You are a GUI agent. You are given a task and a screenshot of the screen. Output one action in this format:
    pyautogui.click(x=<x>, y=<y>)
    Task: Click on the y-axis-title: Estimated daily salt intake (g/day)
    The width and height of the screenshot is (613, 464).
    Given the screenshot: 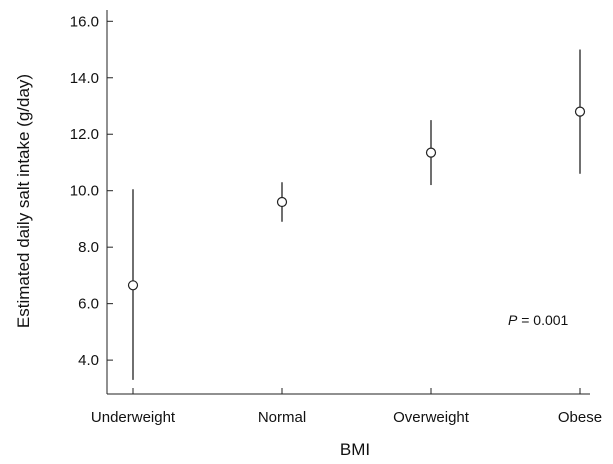 What is the action you would take?
    pyautogui.click(x=23, y=201)
    